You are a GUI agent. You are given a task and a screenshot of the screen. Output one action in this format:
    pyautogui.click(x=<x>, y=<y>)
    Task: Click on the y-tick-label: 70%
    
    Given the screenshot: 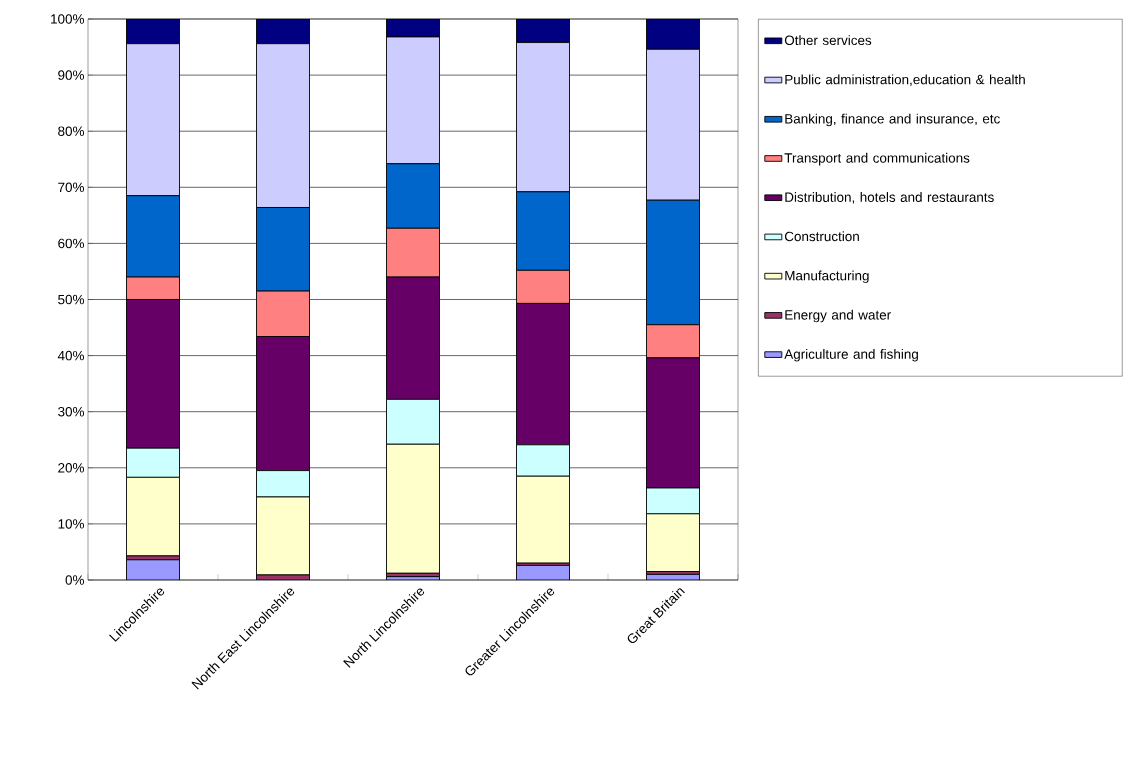 What is the action you would take?
    pyautogui.click(x=71, y=187)
    